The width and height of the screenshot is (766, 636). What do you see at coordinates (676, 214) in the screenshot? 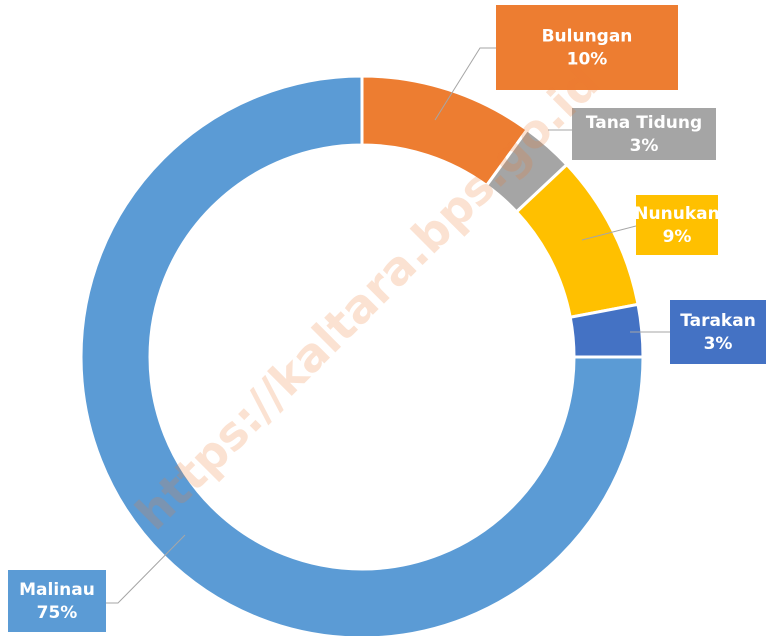
I see `label-name: Nunukan` at bounding box center [676, 214].